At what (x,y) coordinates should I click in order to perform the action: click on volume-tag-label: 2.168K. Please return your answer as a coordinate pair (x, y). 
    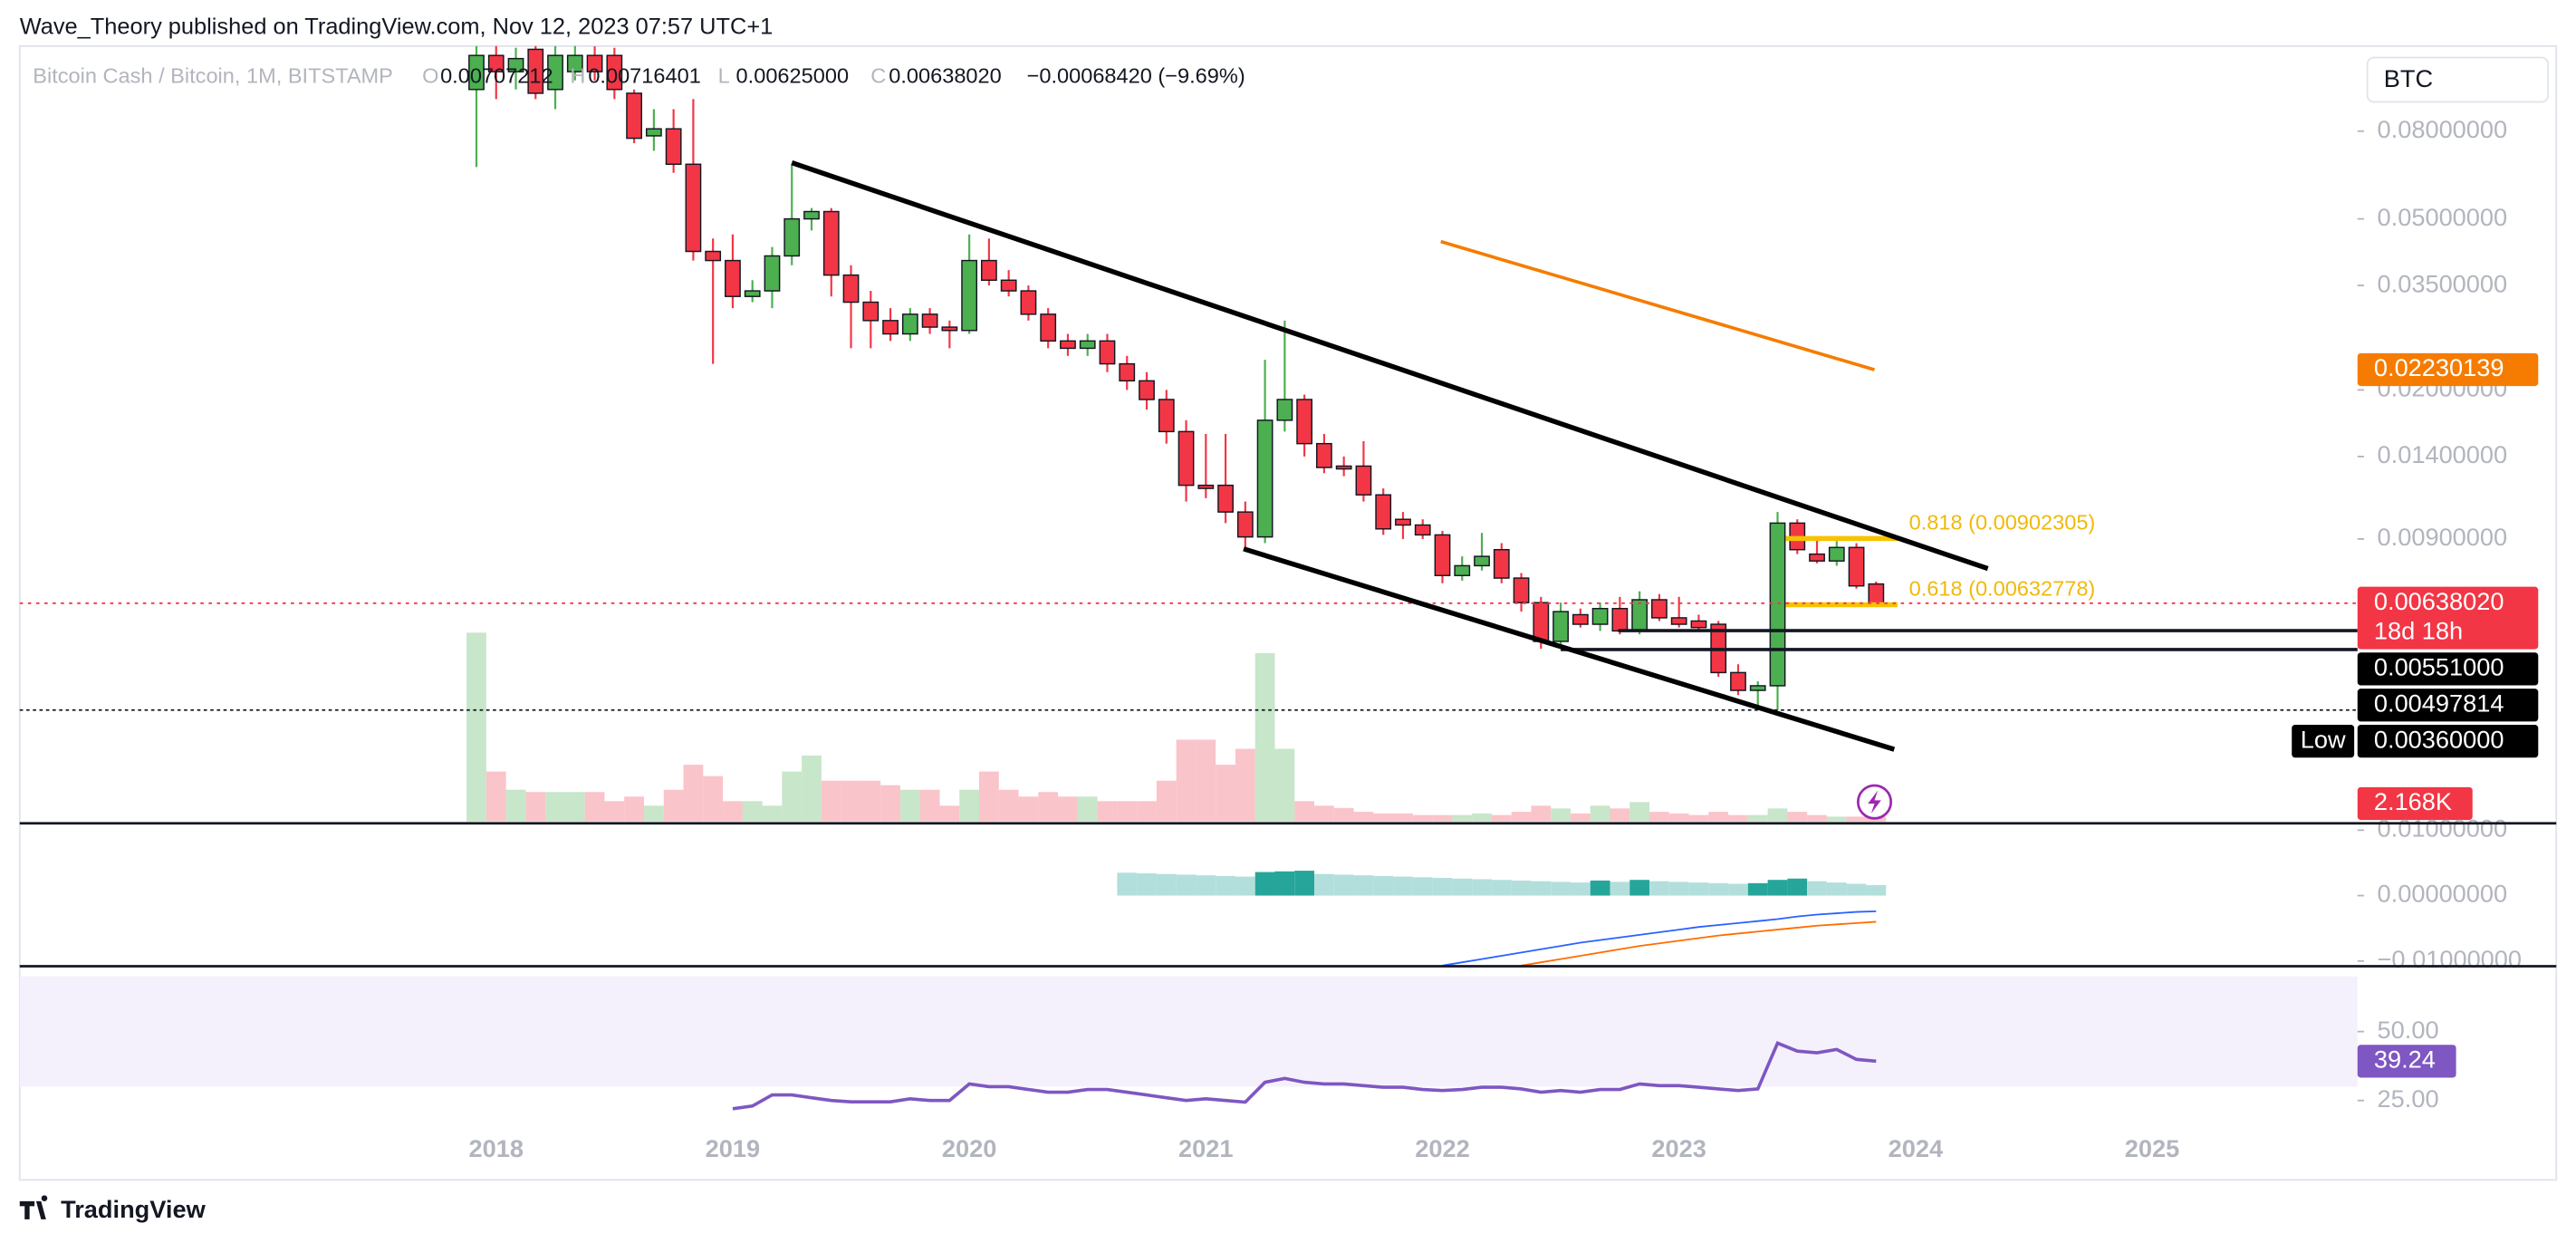
    Looking at the image, I should click on (2413, 801).